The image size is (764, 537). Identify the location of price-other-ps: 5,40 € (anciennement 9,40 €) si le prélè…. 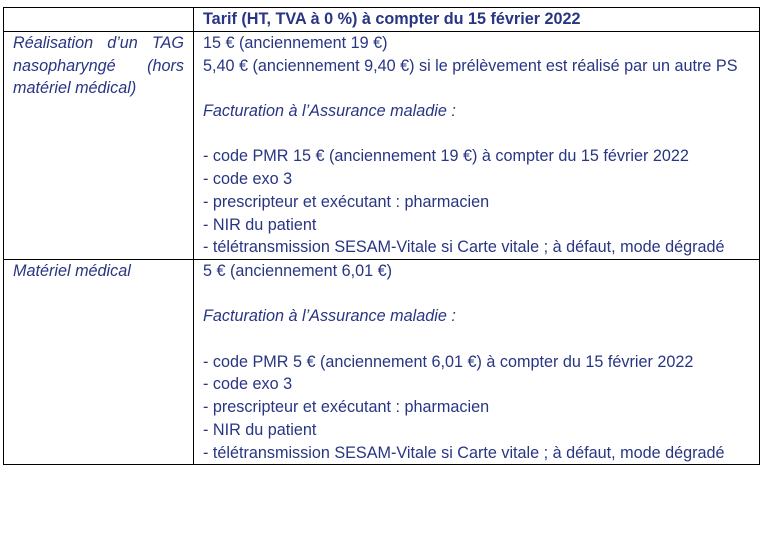
(470, 65).